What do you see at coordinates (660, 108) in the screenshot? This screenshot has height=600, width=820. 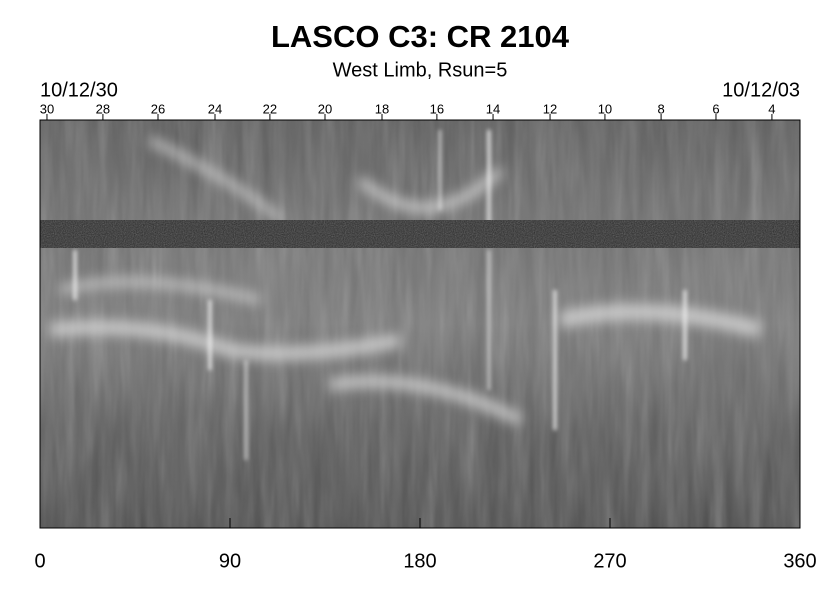 I see `top-tick-label: 8` at bounding box center [660, 108].